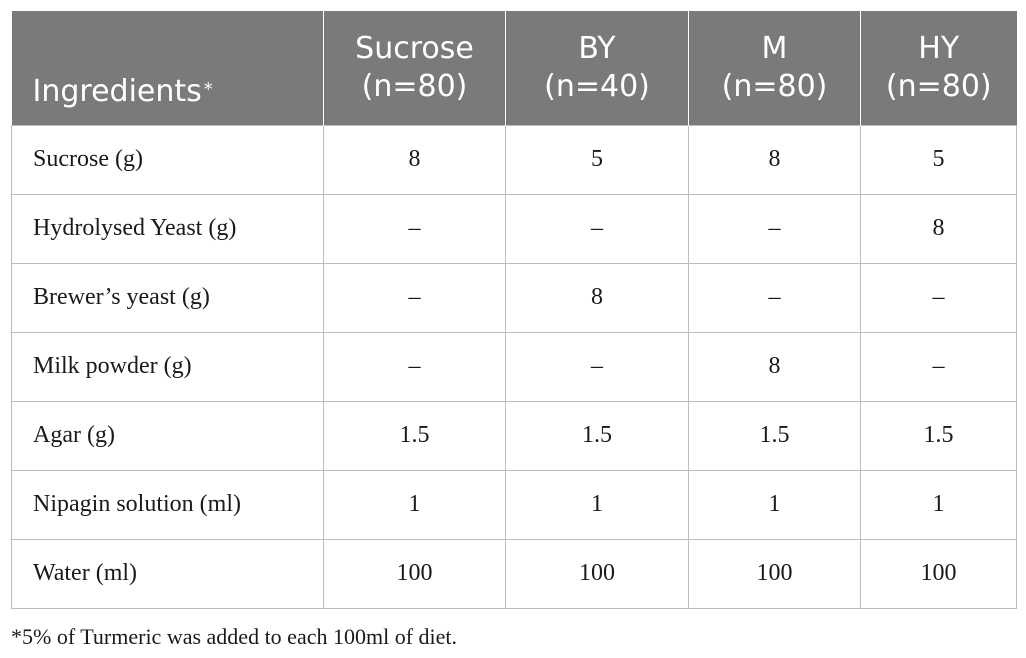 The width and height of the screenshot is (1026, 658). Describe the element at coordinates (597, 159) in the screenshot. I see `cell-by: 5` at that location.